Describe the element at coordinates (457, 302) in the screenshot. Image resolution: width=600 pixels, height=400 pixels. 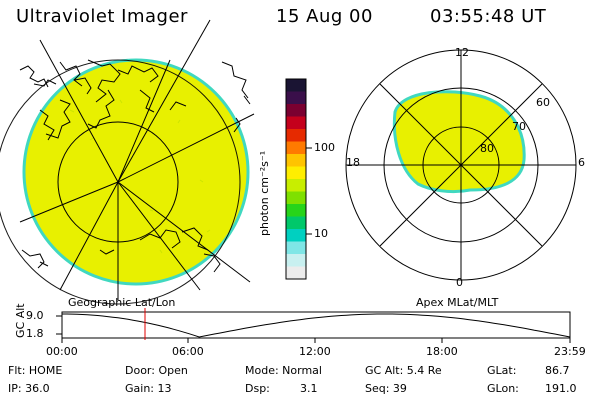
I see `apex-caption: Apex MLat/MLT` at that location.